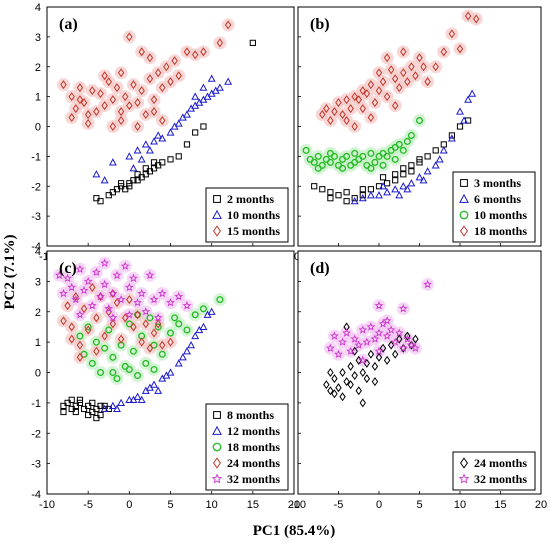 This screenshot has height=543, width=550. What do you see at coordinates (371, 365) in the screenshot?
I see `series-24-months` at bounding box center [371, 365].